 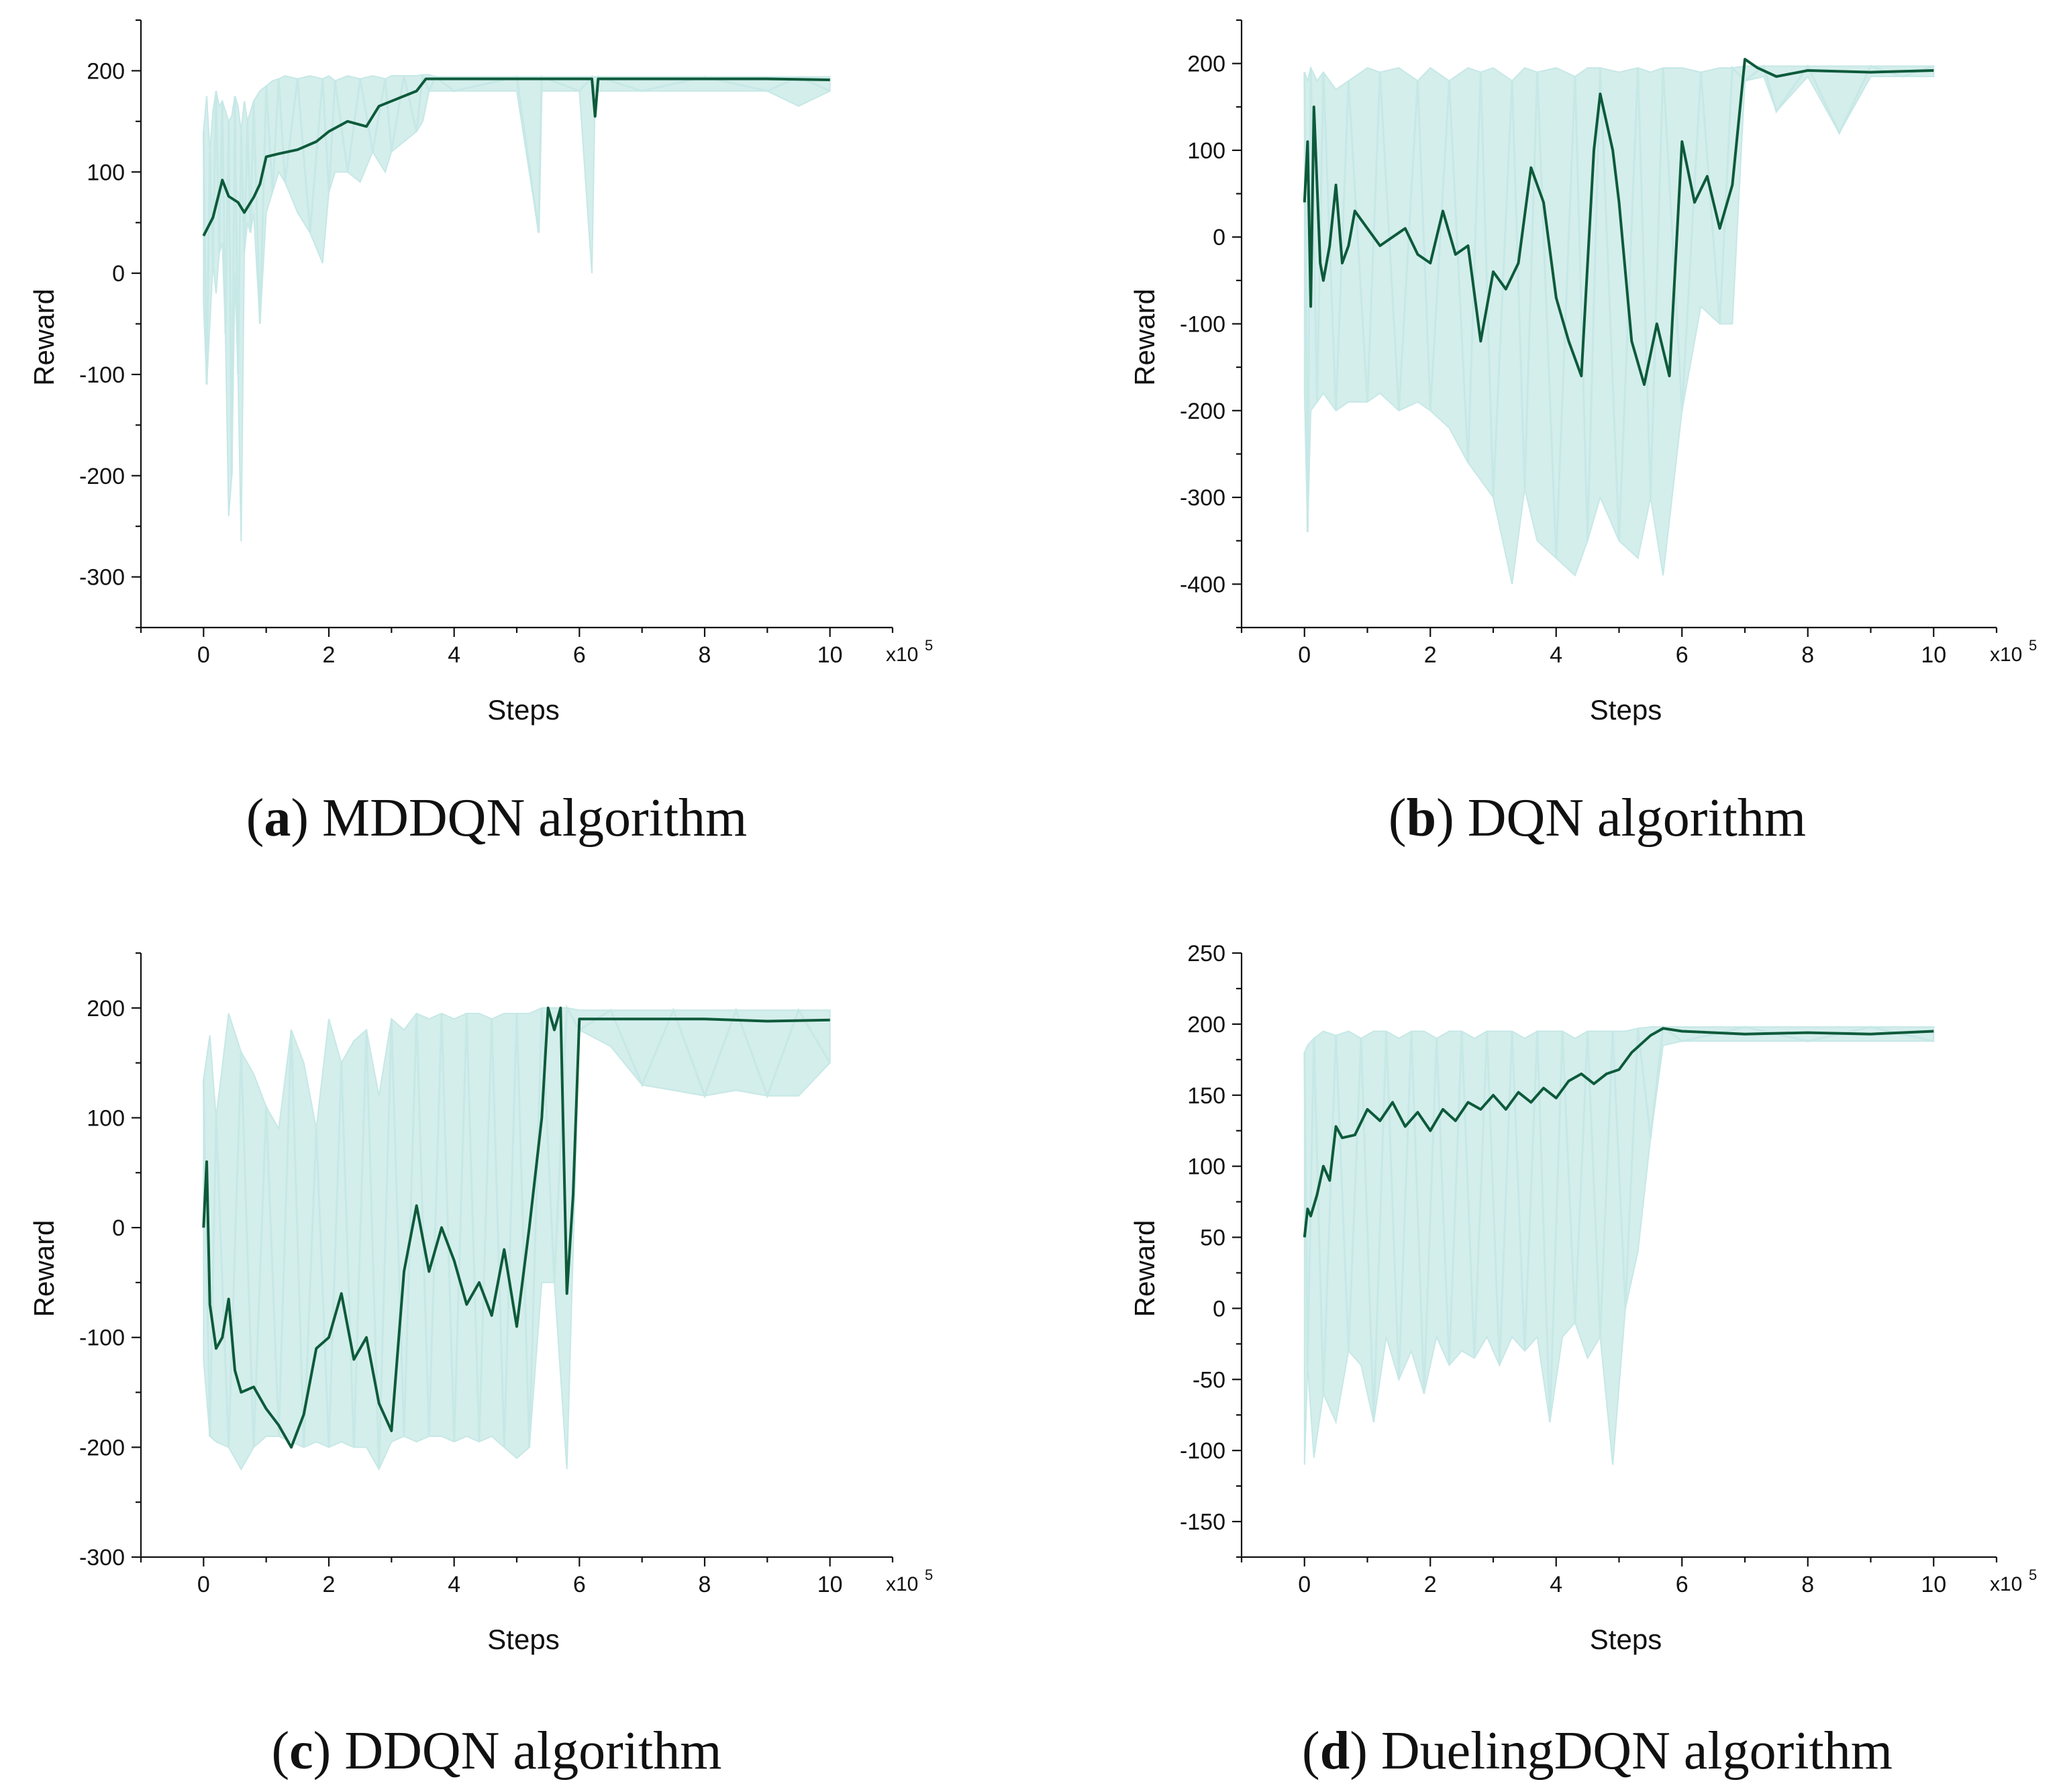 I want to click on y-tick-label: 150, so click(x=1206, y=1096).